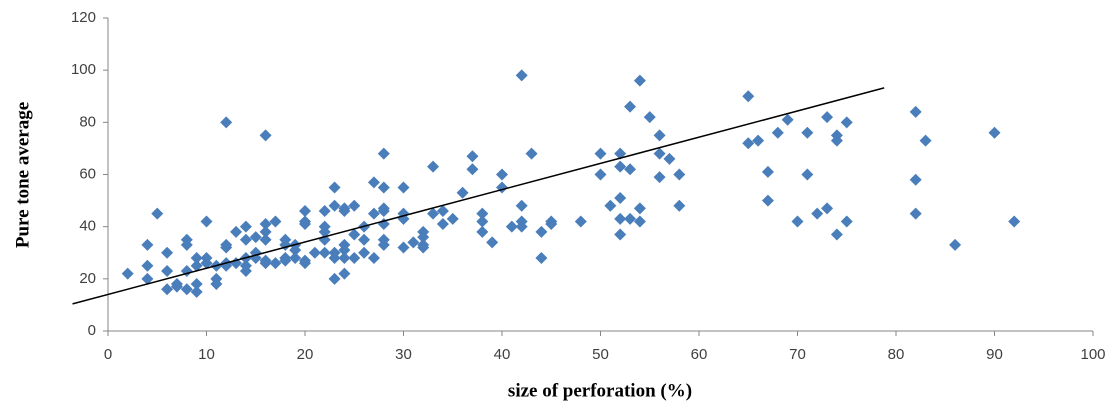  What do you see at coordinates (502, 354) in the screenshot?
I see `x-tick-label: 40` at bounding box center [502, 354].